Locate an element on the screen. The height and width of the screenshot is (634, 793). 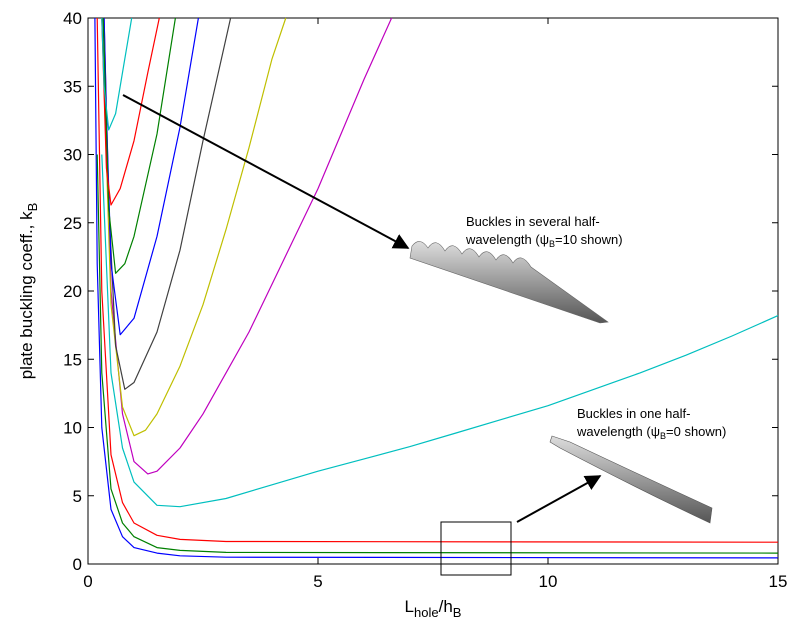
x-tick-label: 0 is located at coordinates (87, 581).